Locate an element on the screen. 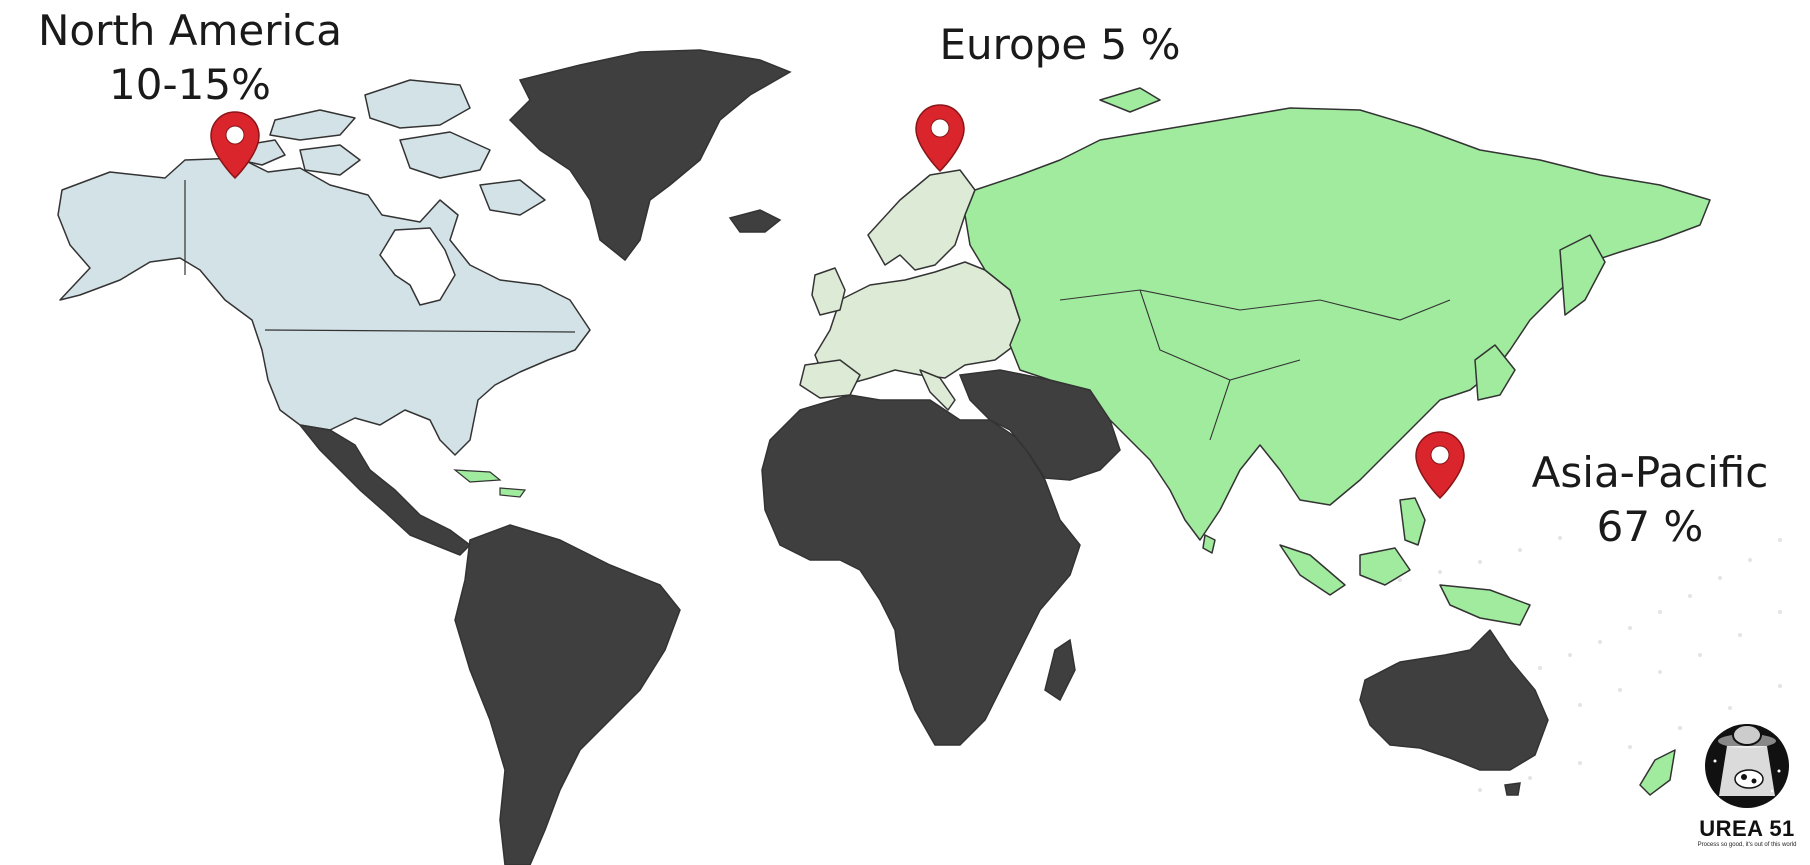 Image resolution: width=1810 pixels, height=865 pixels. australia is located at coordinates (1454, 700).